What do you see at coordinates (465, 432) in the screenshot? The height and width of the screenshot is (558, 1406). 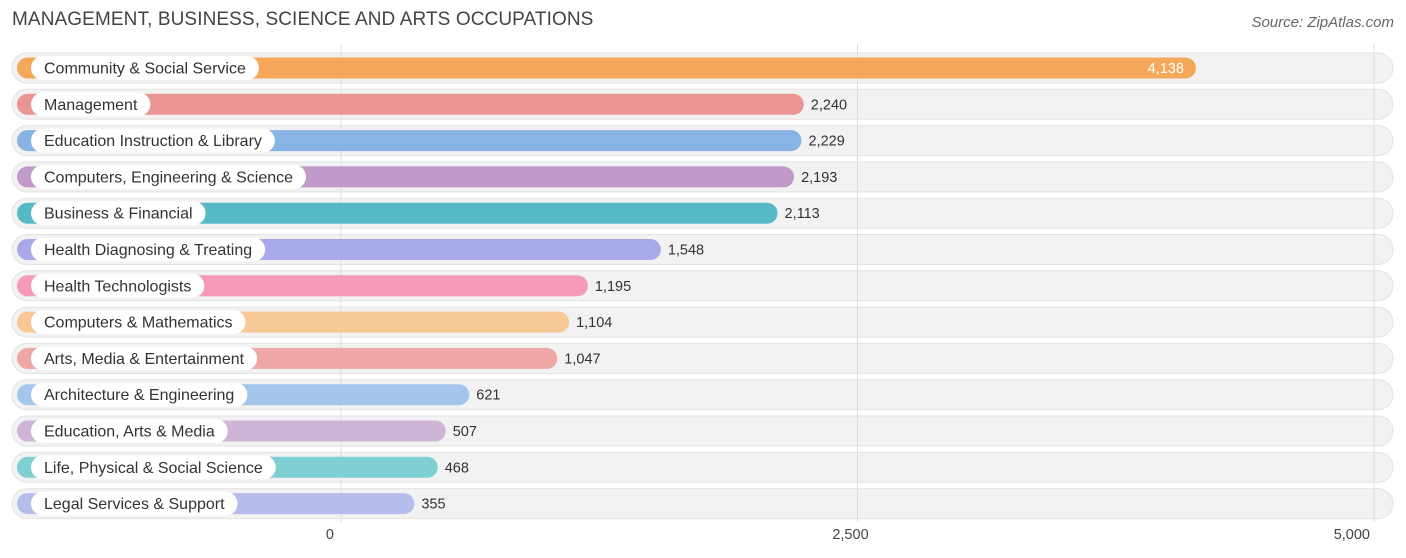 I see `value-label: 507` at bounding box center [465, 432].